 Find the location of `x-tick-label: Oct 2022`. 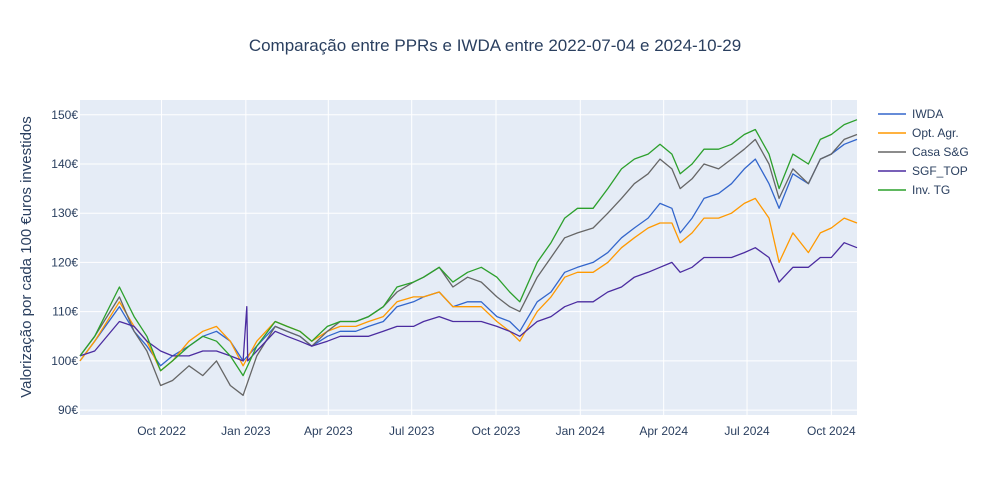

x-tick-label: Oct 2022 is located at coordinates (161, 431).